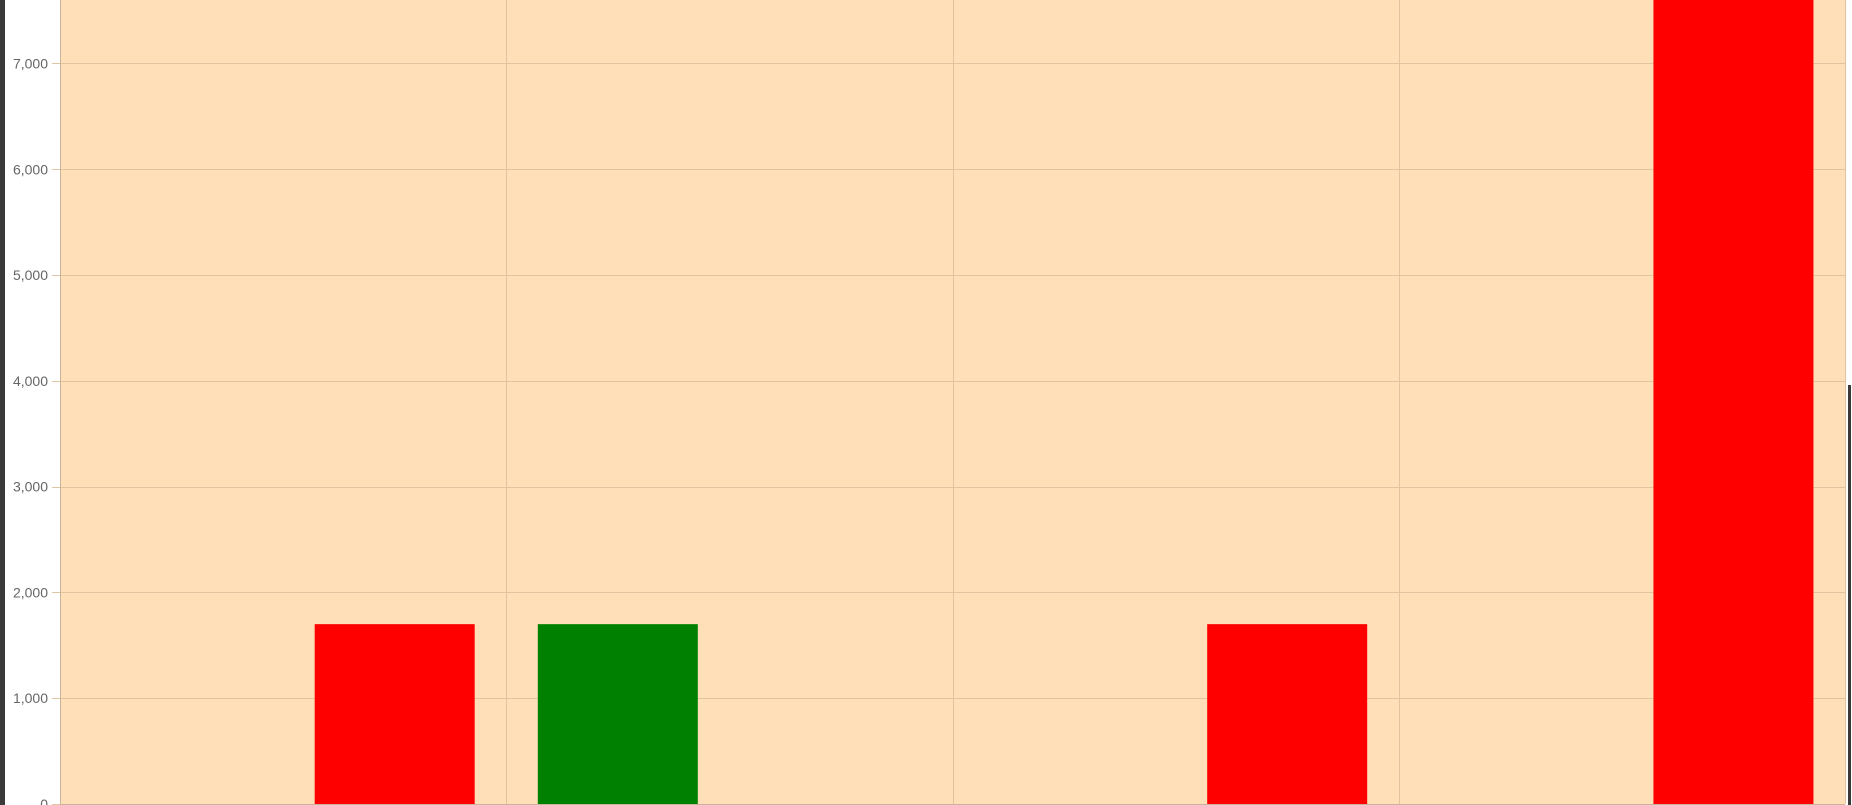 This screenshot has width=1852, height=805. I want to click on y-tick-label: 1,000, so click(30, 698).